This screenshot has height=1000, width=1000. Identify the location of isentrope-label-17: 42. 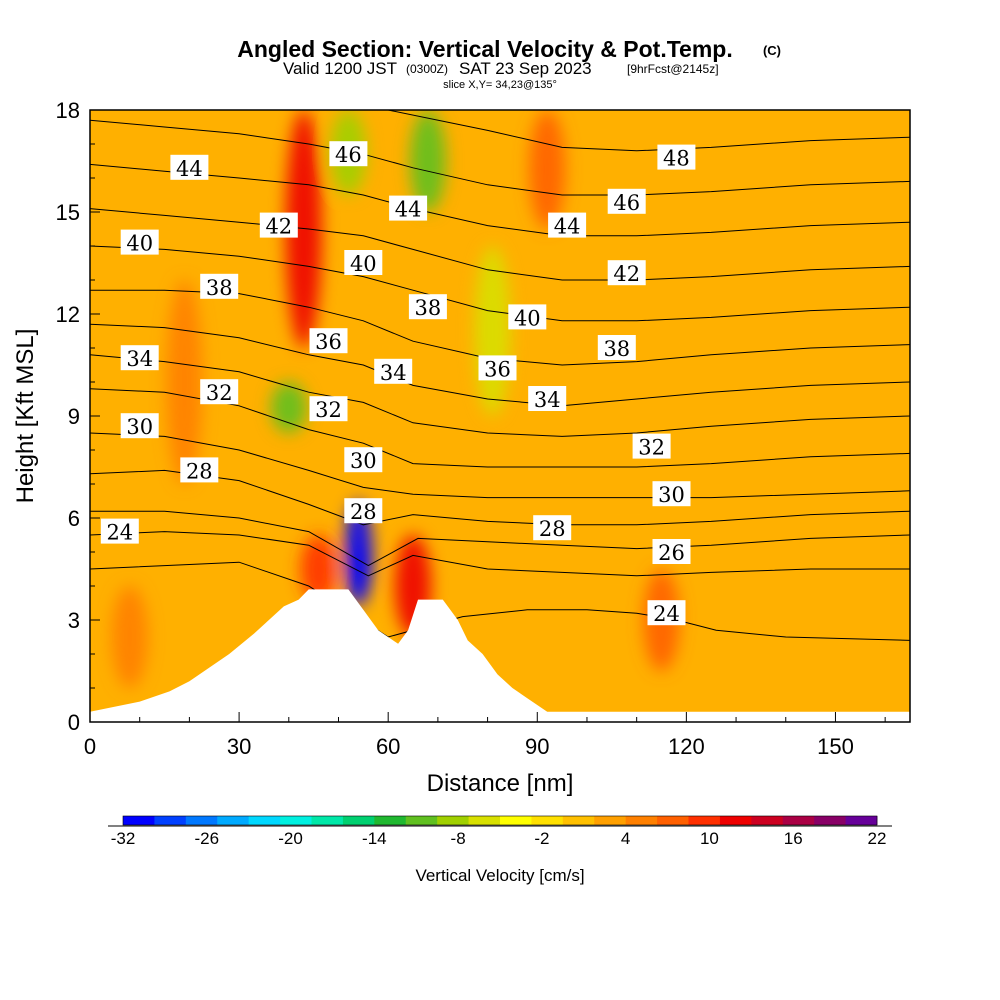
(626, 273).